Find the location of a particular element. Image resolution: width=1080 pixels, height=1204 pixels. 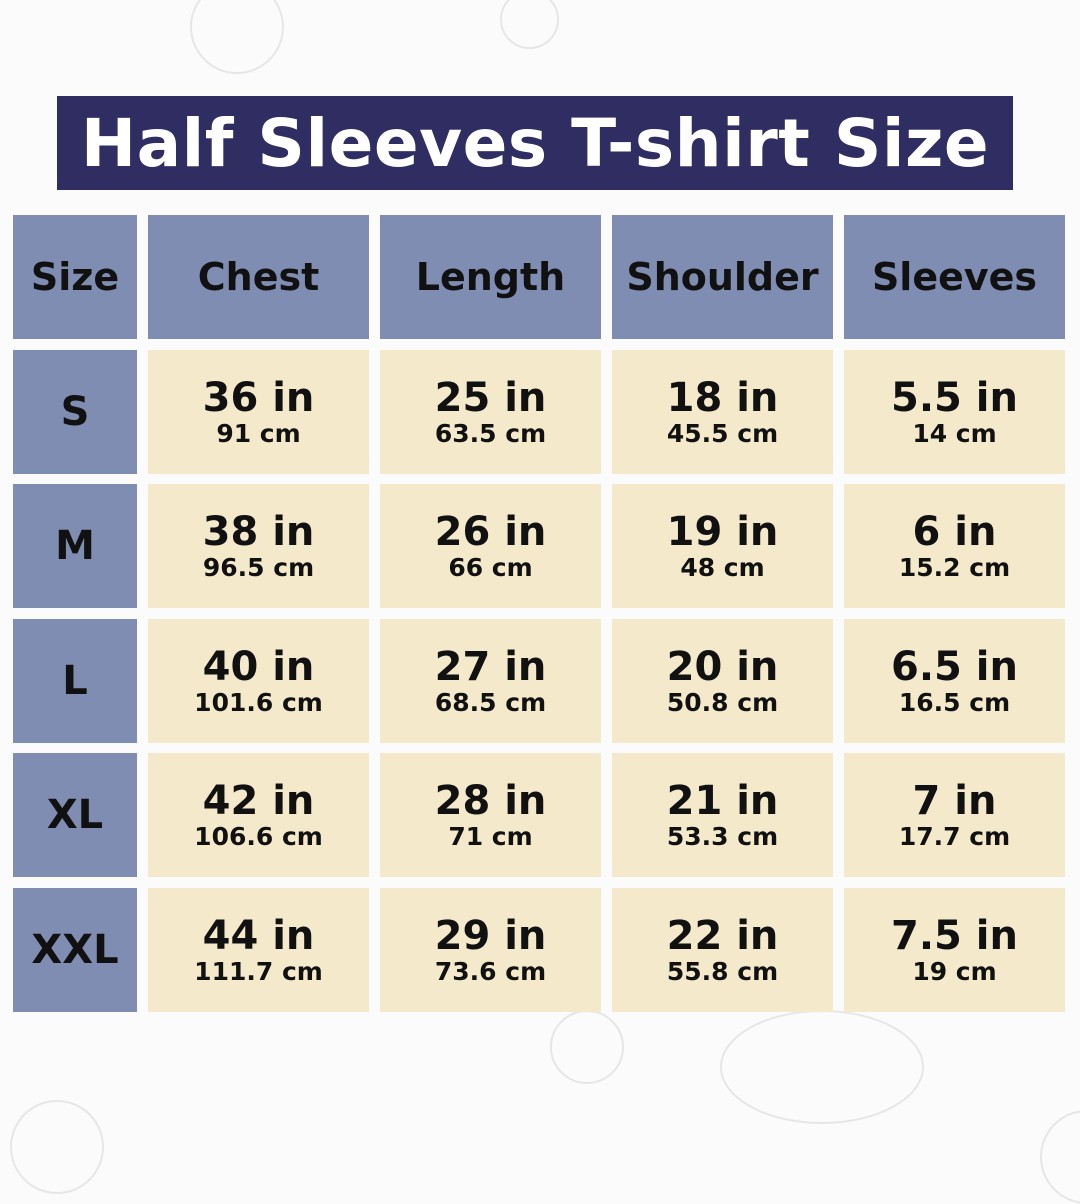

page-title: Half Sleeves T-shirt Size is located at coordinates (535, 143).